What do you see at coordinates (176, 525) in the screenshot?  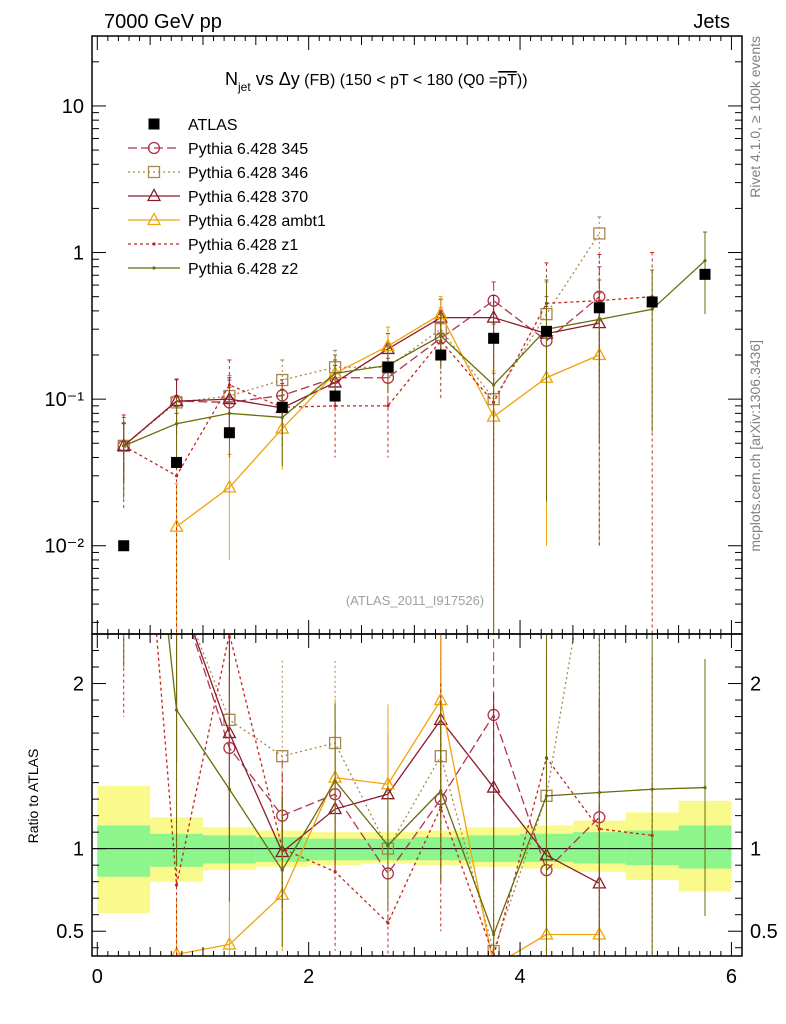 I see `point-ambt1` at bounding box center [176, 525].